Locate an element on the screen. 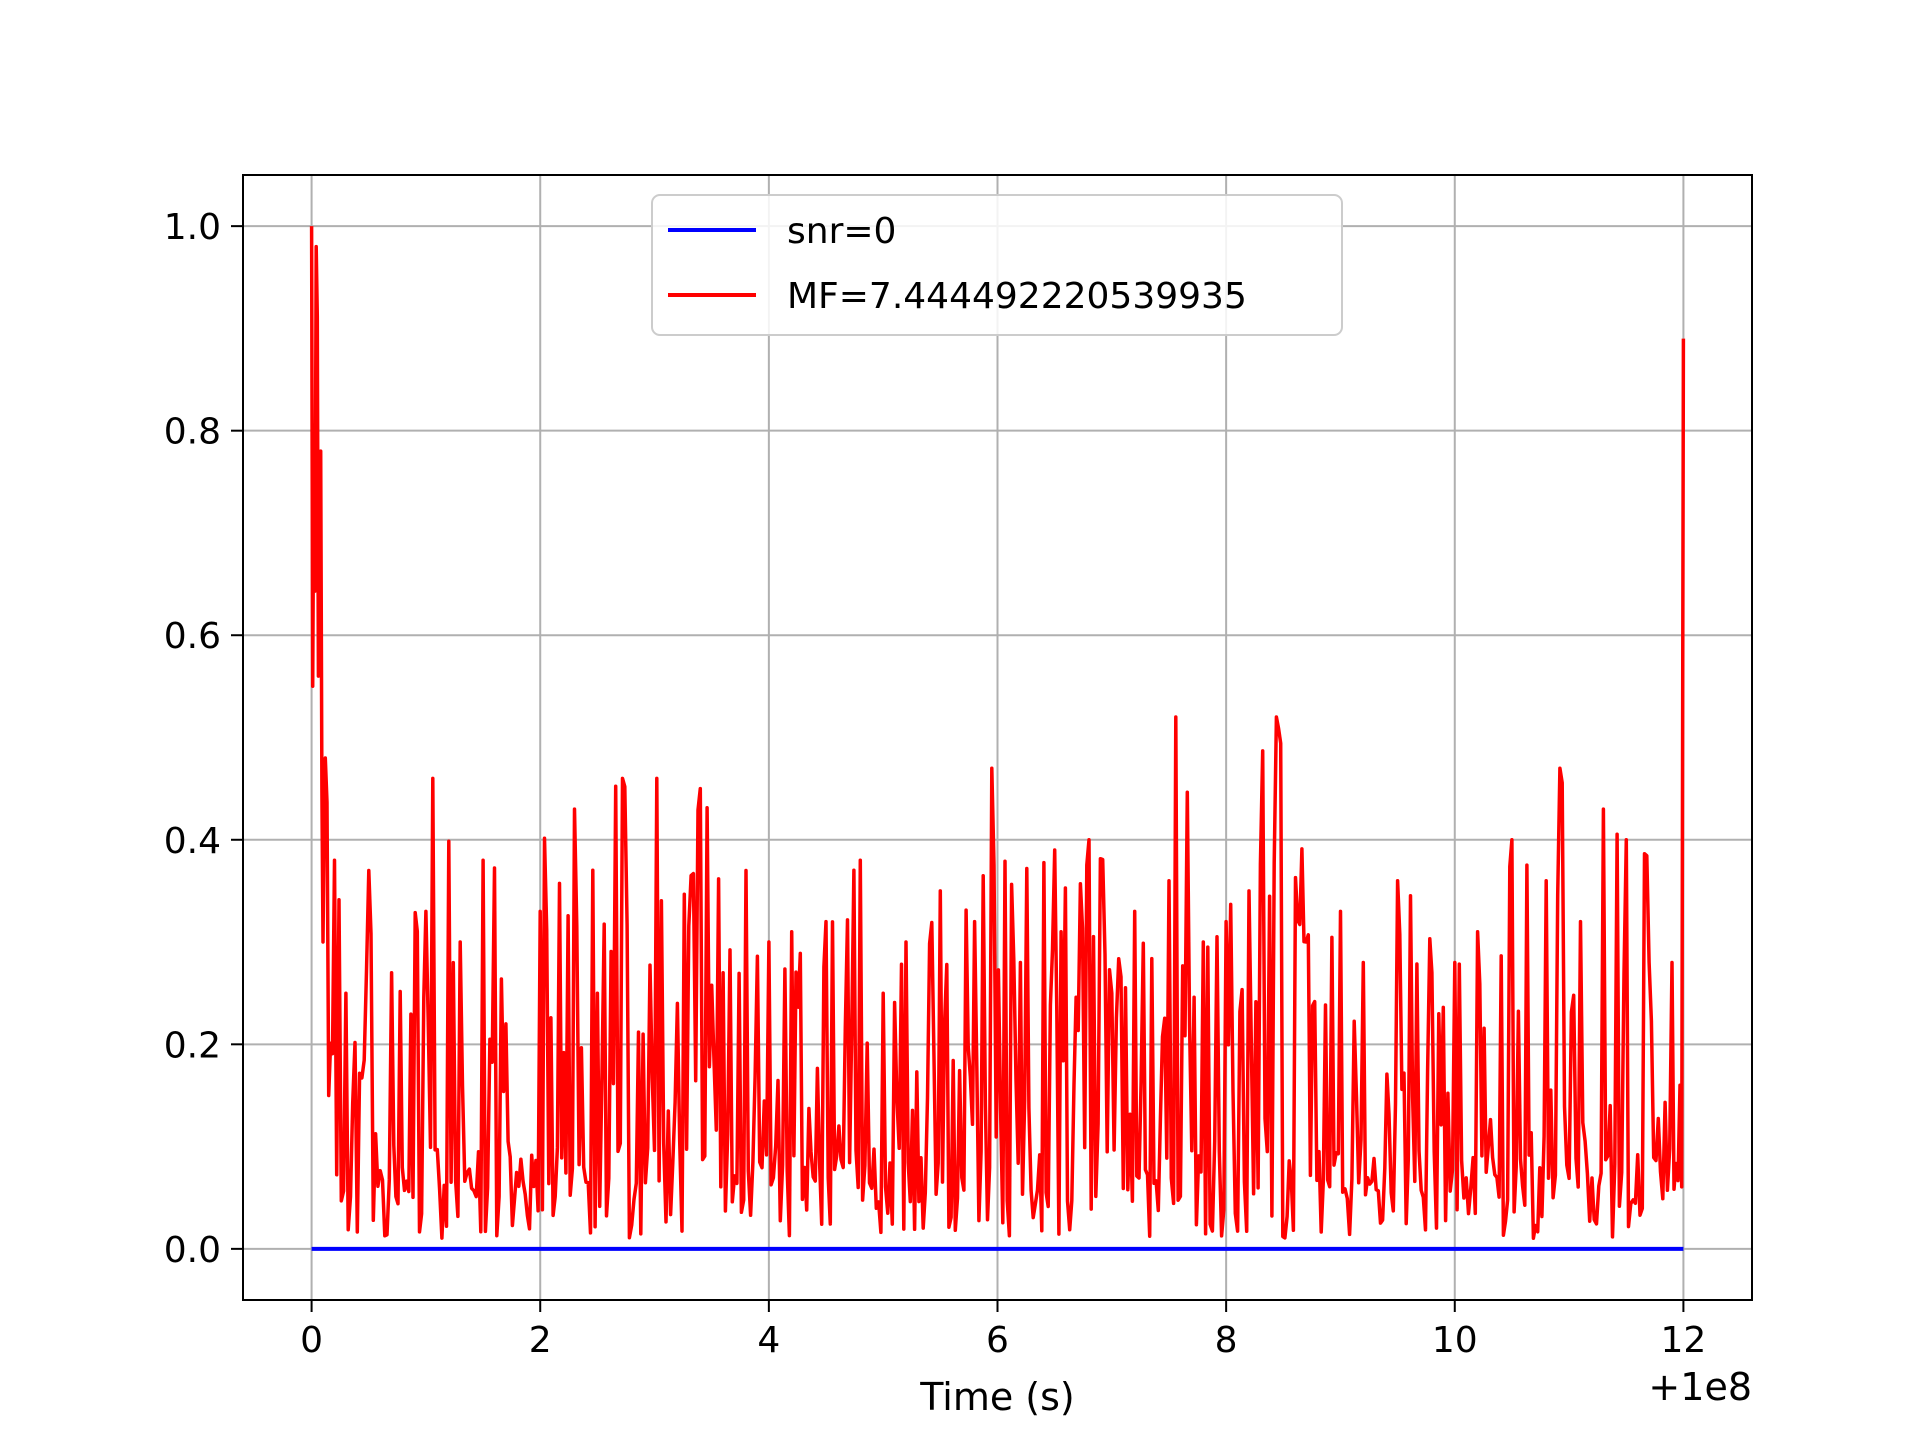 The width and height of the screenshot is (1920, 1440). legend: snr=0 MF=7.444492220539935 is located at coordinates (997, 265).